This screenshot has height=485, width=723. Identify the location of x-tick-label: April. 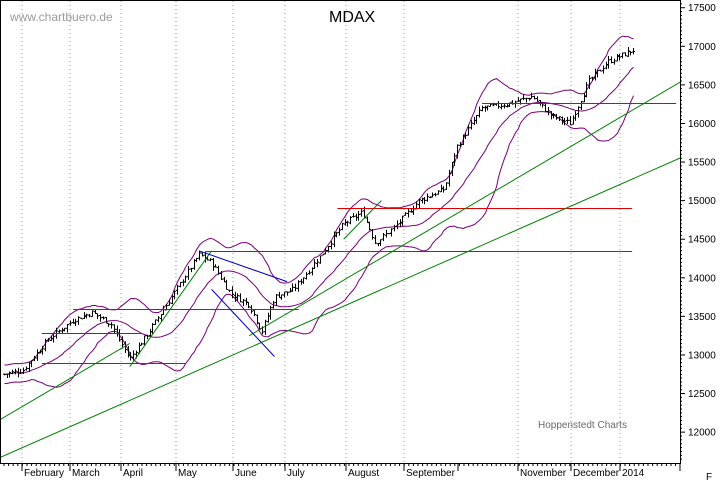
(133, 473).